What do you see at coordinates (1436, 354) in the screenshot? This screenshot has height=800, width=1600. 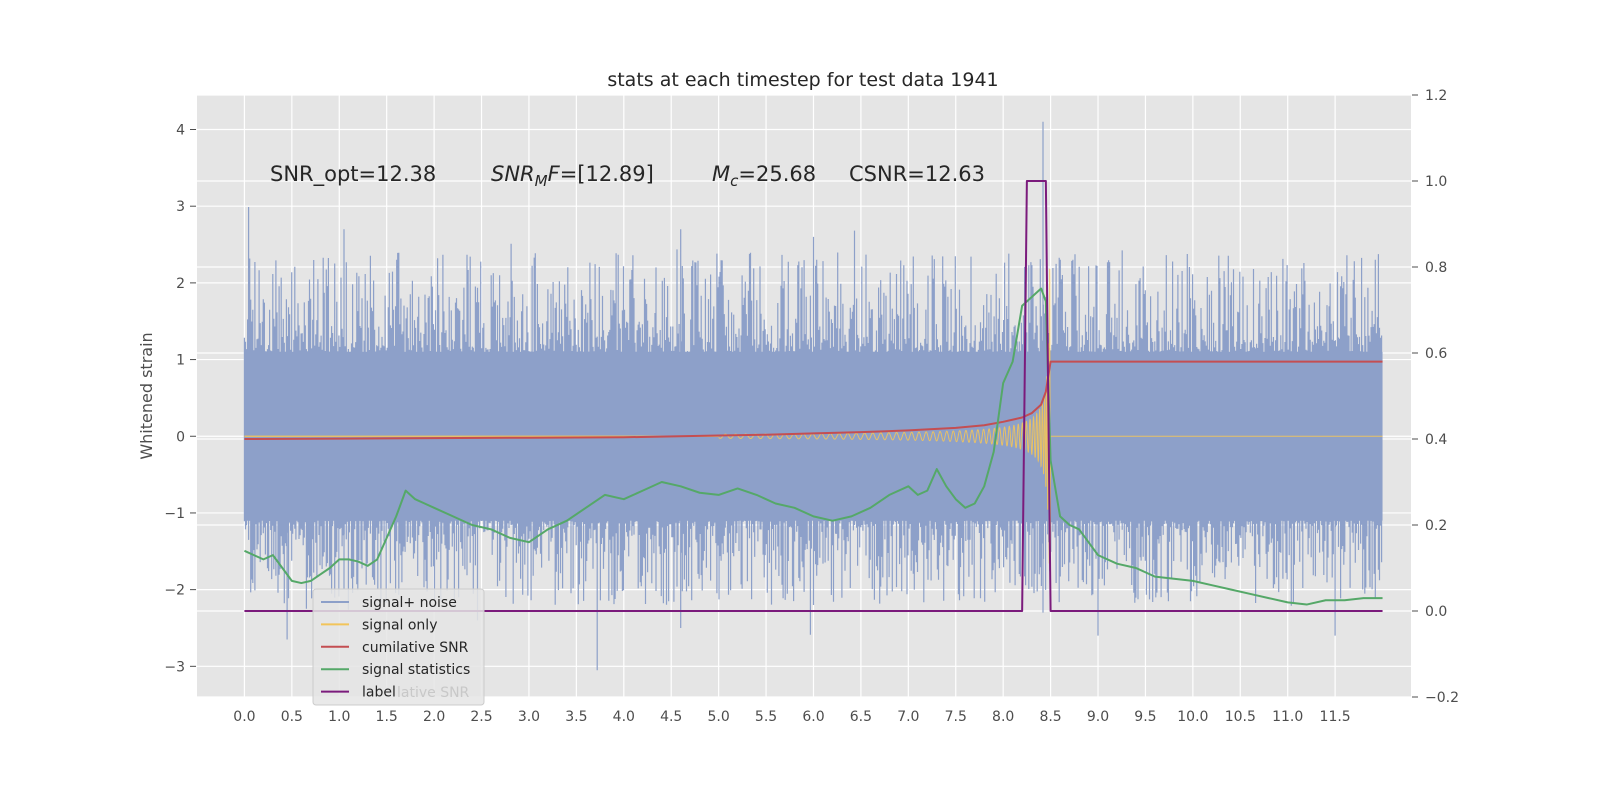 I see `y-right-tick-label: 0.6` at bounding box center [1436, 354].